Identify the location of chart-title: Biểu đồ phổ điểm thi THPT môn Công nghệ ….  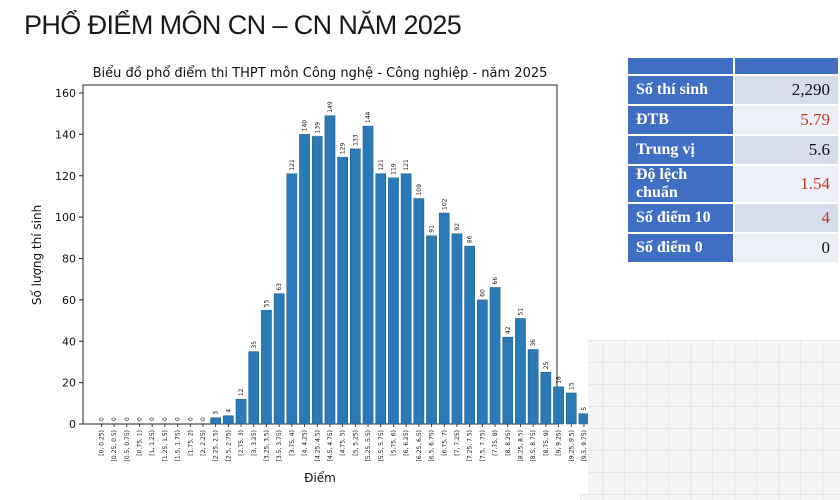
(320, 73).